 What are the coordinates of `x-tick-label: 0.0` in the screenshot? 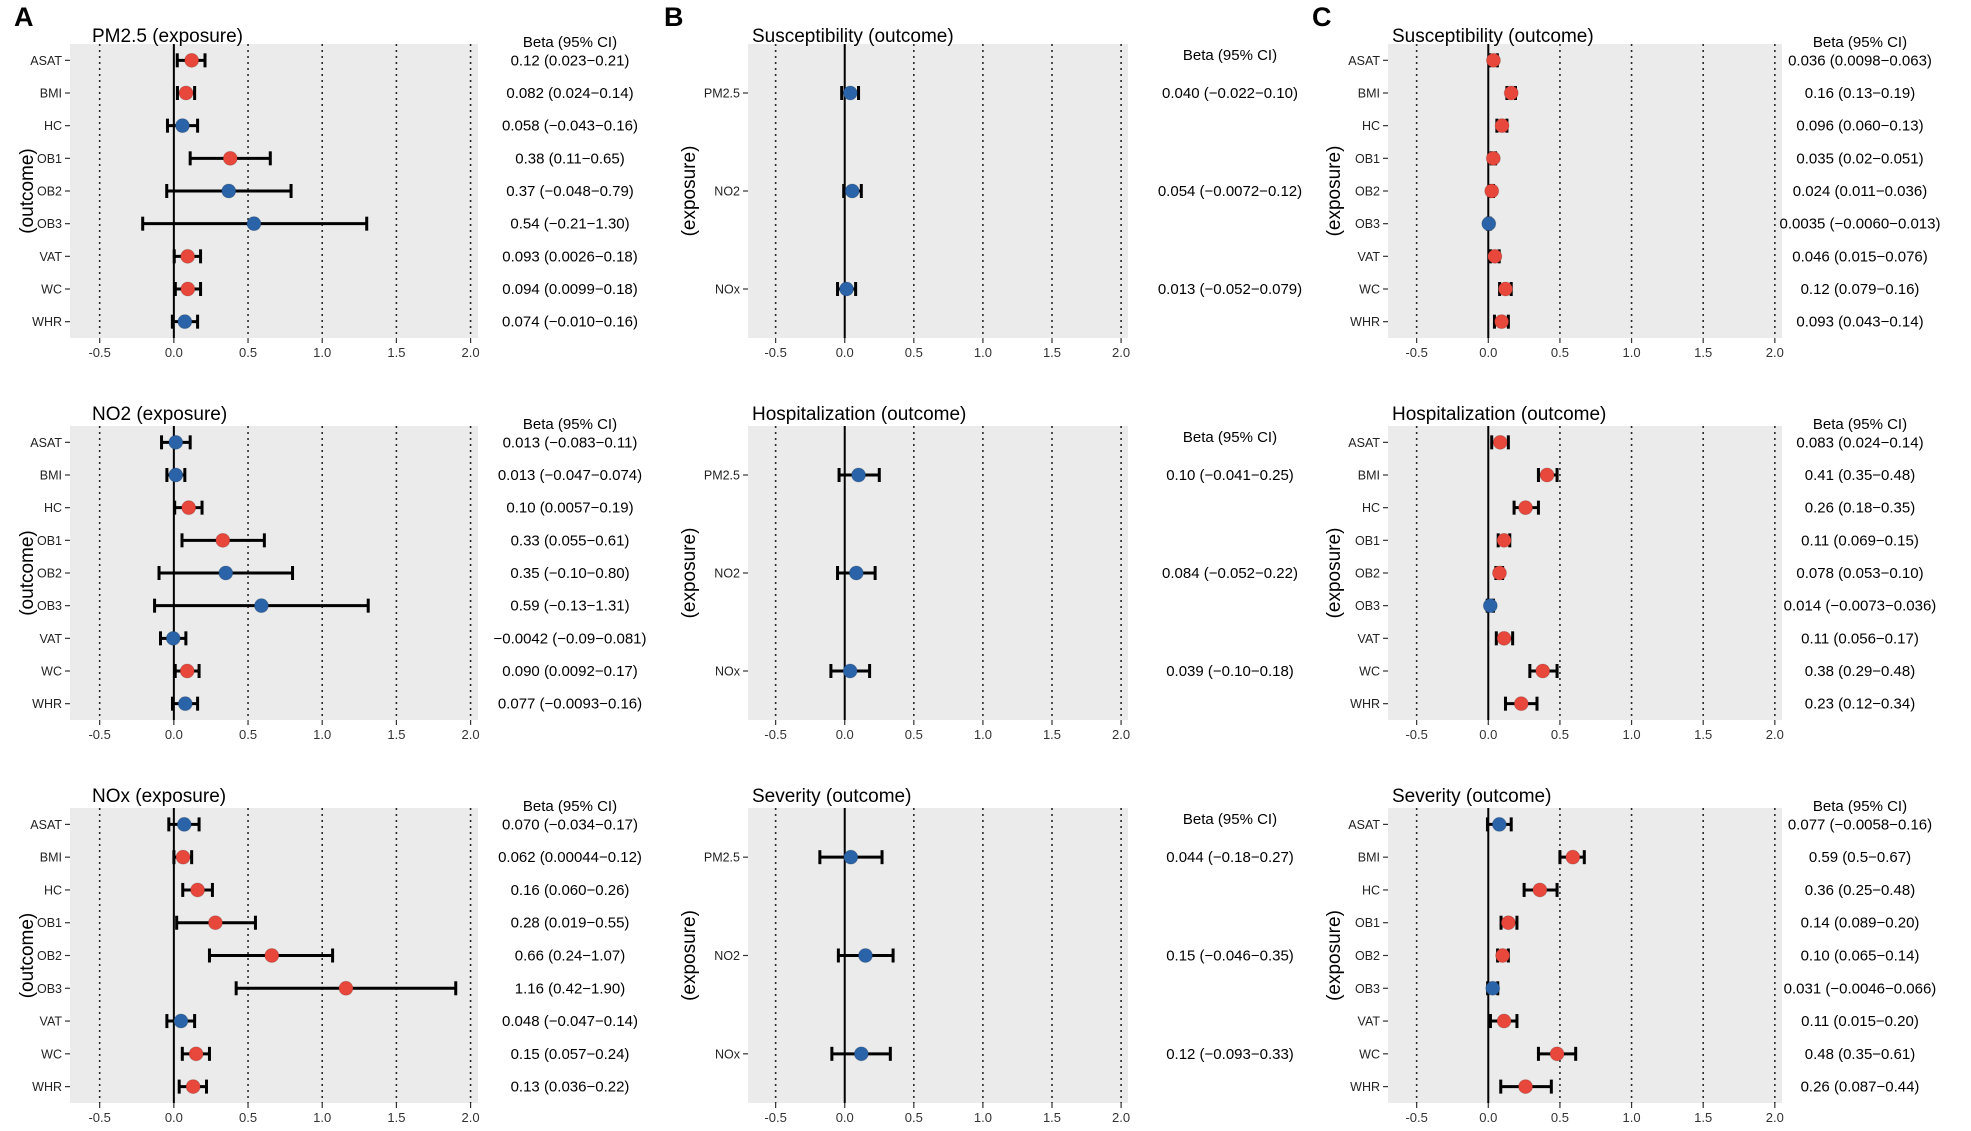 It's located at (1488, 1117).